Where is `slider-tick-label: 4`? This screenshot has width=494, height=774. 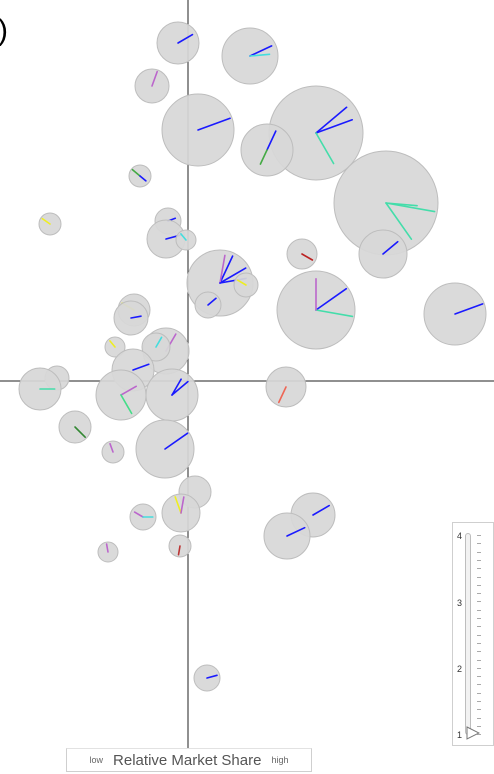 slider-tick-label: 4 is located at coordinates (460, 536).